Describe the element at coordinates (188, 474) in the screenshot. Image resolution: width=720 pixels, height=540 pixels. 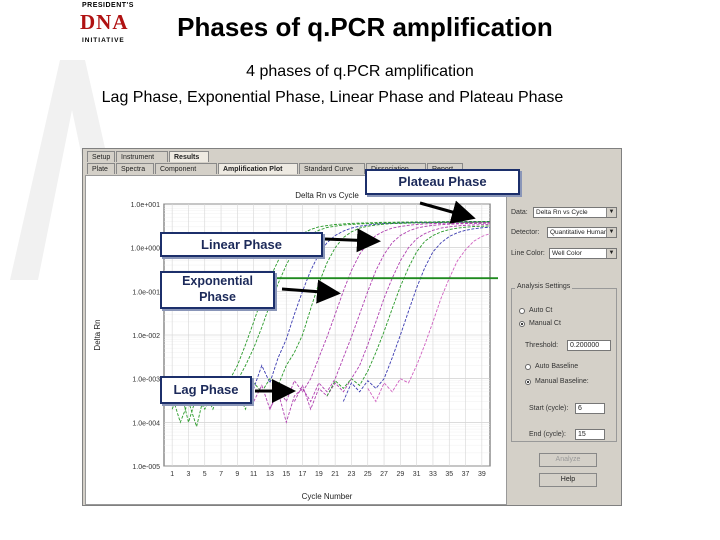
I see `x-tick-label: 3` at that location.